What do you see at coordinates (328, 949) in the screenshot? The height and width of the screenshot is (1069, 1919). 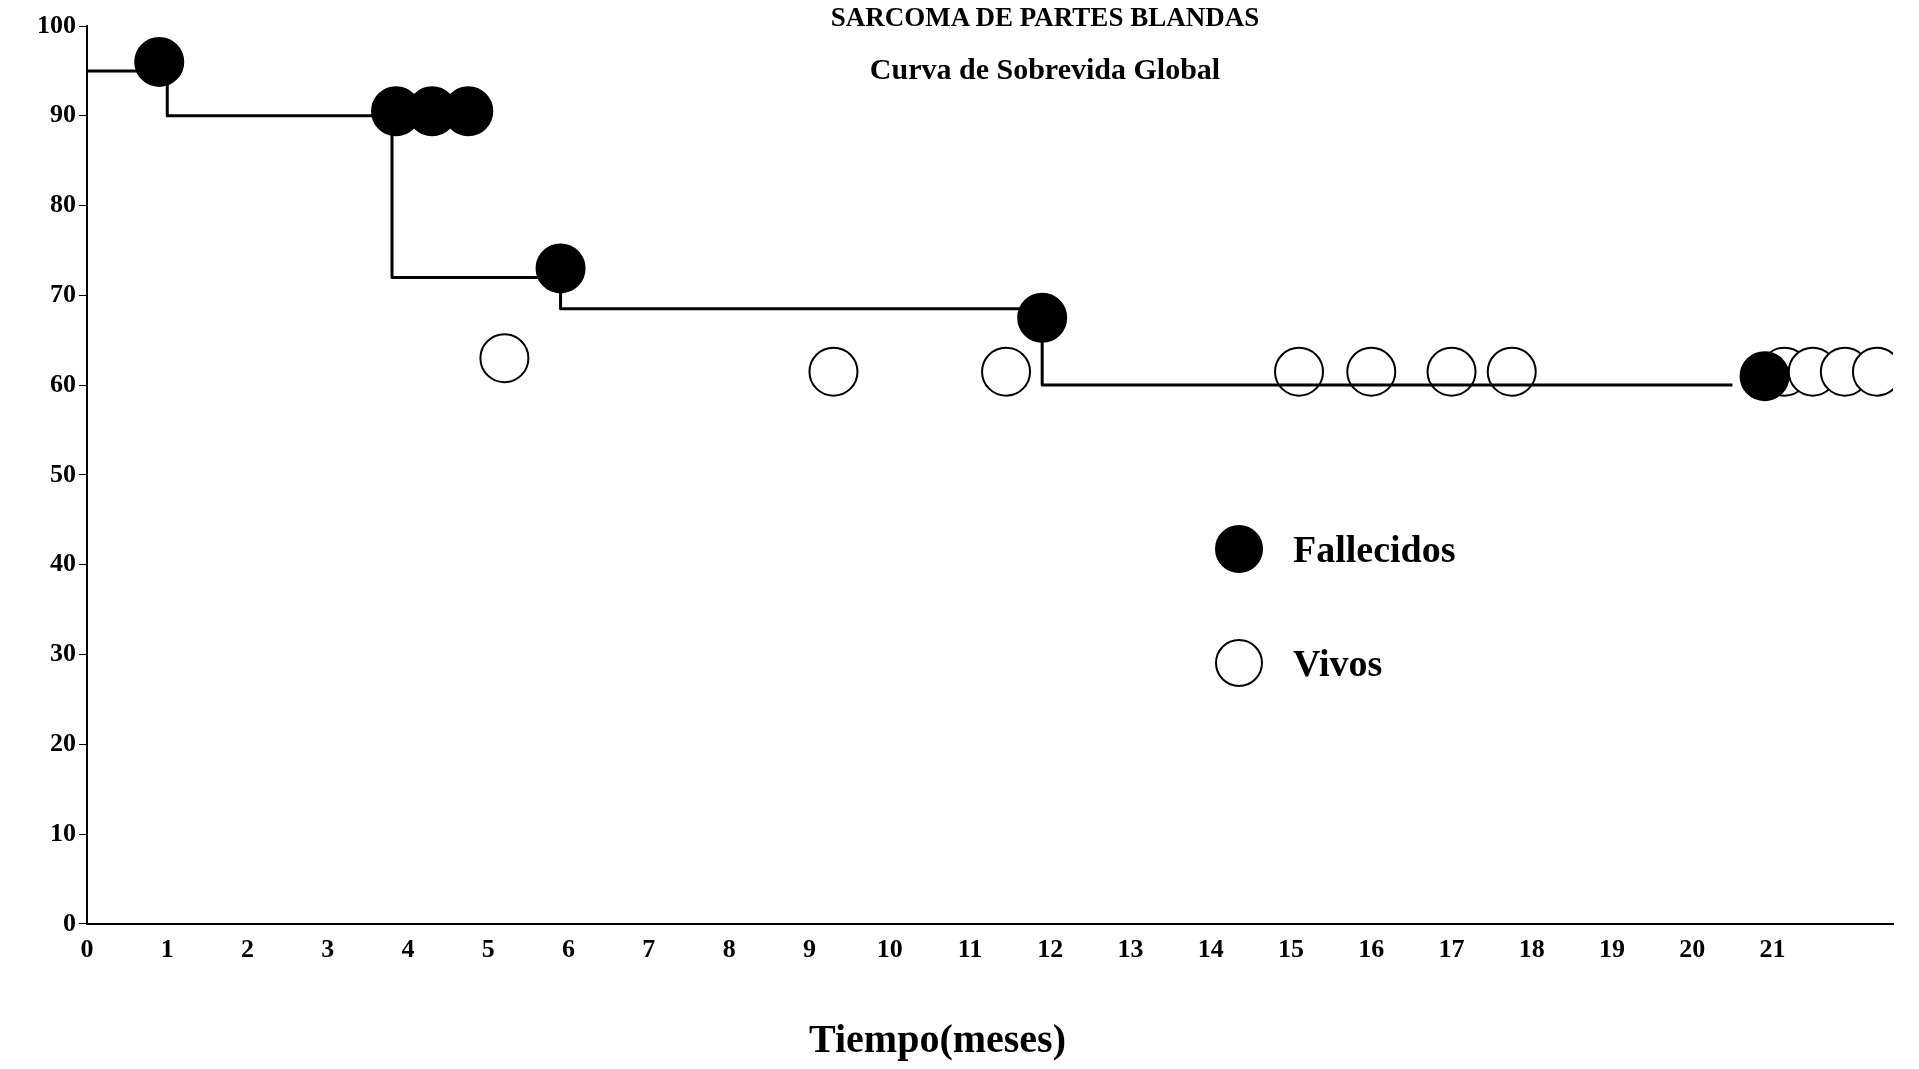 I see `x-tick-label: 3` at bounding box center [328, 949].